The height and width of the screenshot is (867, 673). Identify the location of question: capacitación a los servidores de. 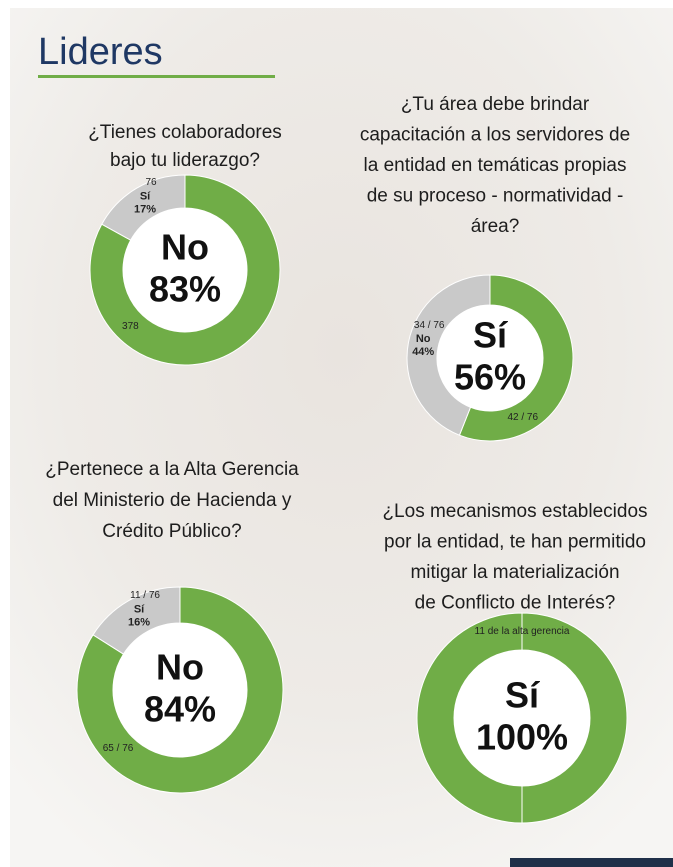
(495, 135).